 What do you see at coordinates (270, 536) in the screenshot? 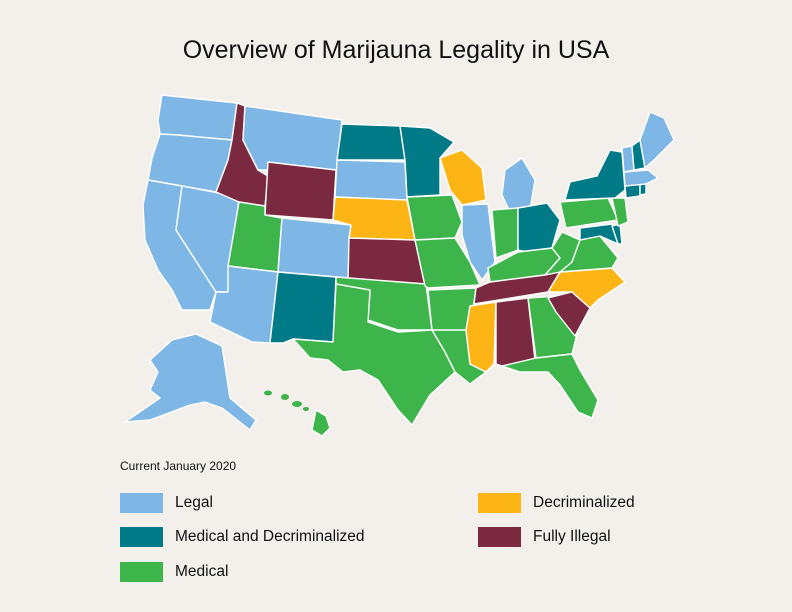
I see `legend-label-med-decrim: Medical and Decriminalized` at bounding box center [270, 536].